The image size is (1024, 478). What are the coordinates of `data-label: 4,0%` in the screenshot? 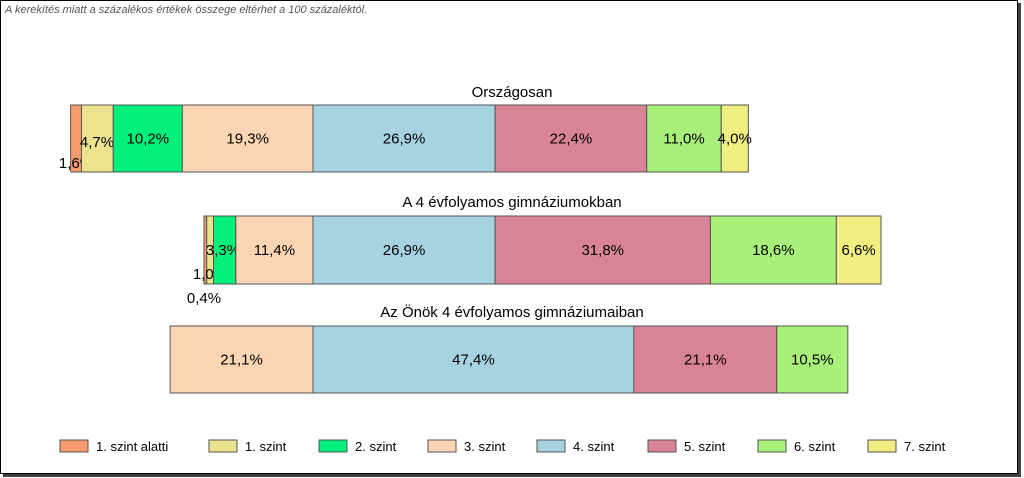 It's located at (735, 139).